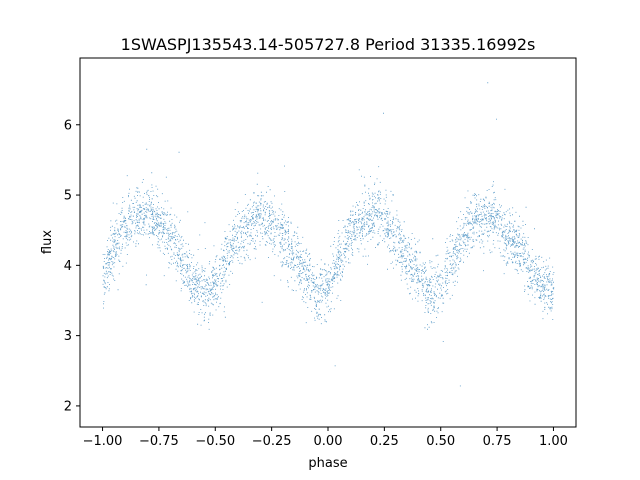  I want to click on x-tick-label: 1.00, so click(553, 441).